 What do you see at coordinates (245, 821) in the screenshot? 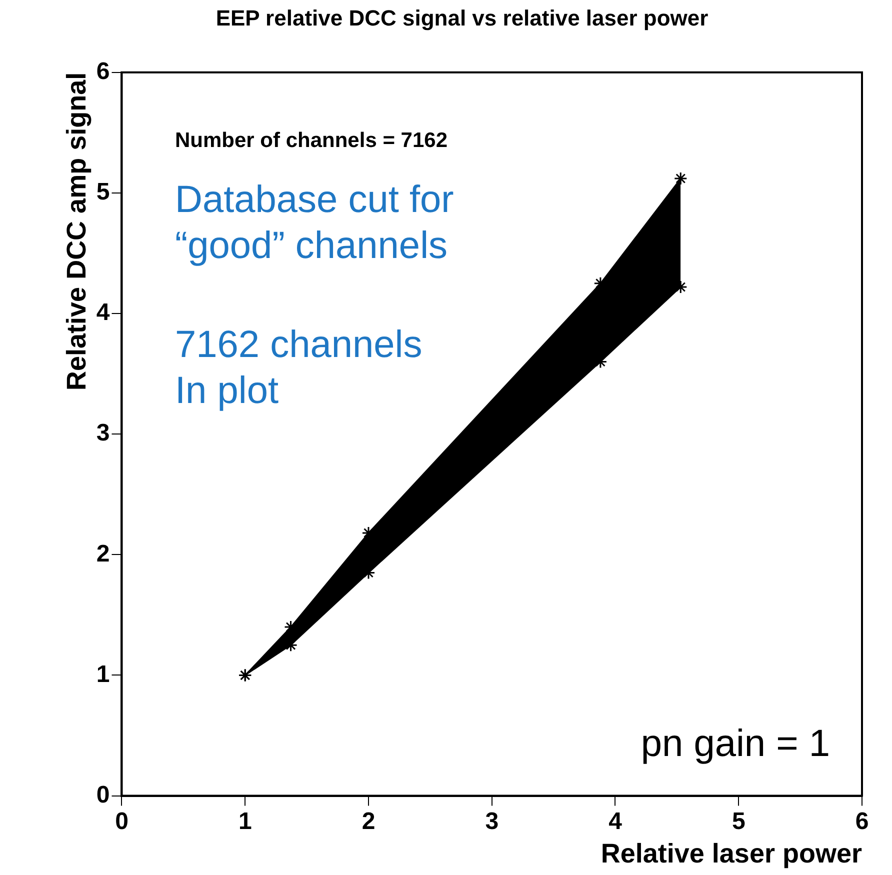
I see `x-tick-label: 1` at bounding box center [245, 821].